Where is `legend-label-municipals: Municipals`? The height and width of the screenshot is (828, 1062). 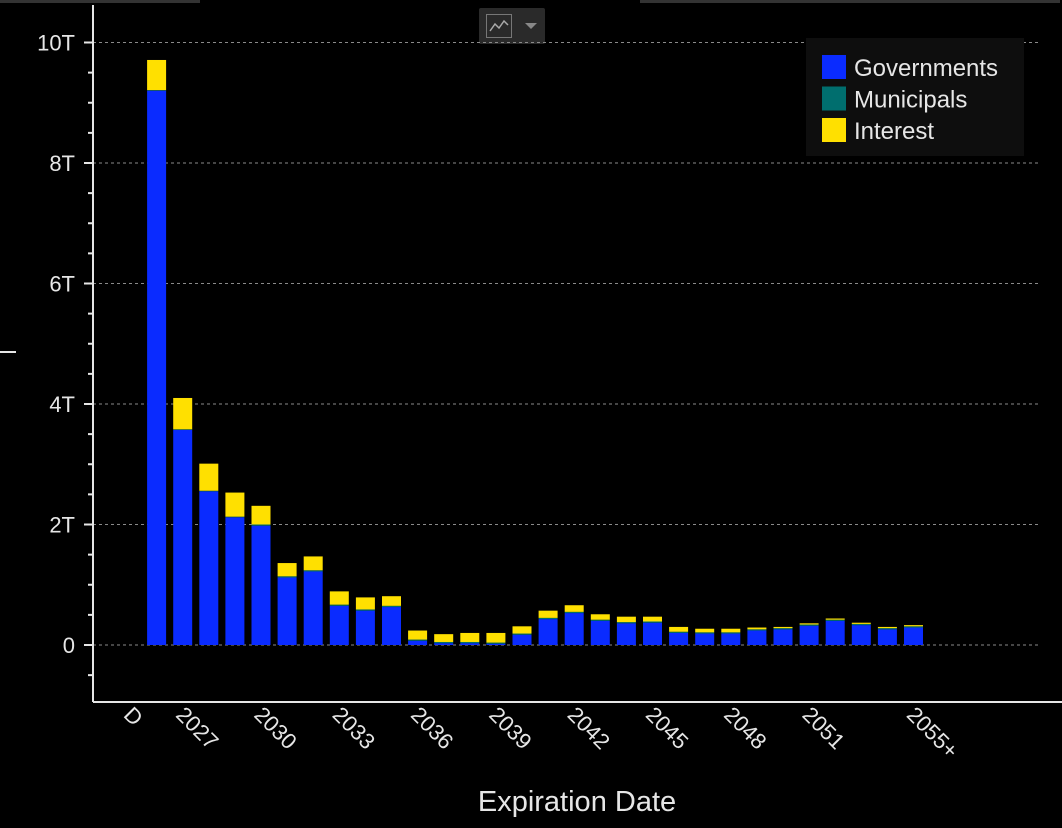 legend-label-municipals: Municipals is located at coordinates (910, 100).